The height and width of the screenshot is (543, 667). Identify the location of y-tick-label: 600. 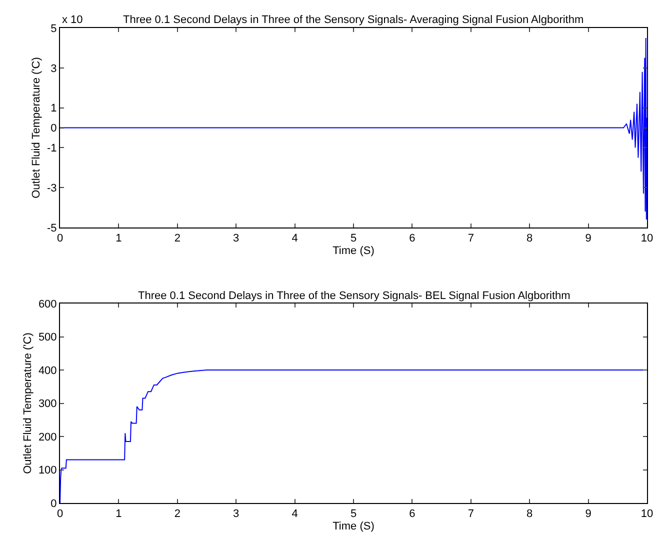
(47, 304).